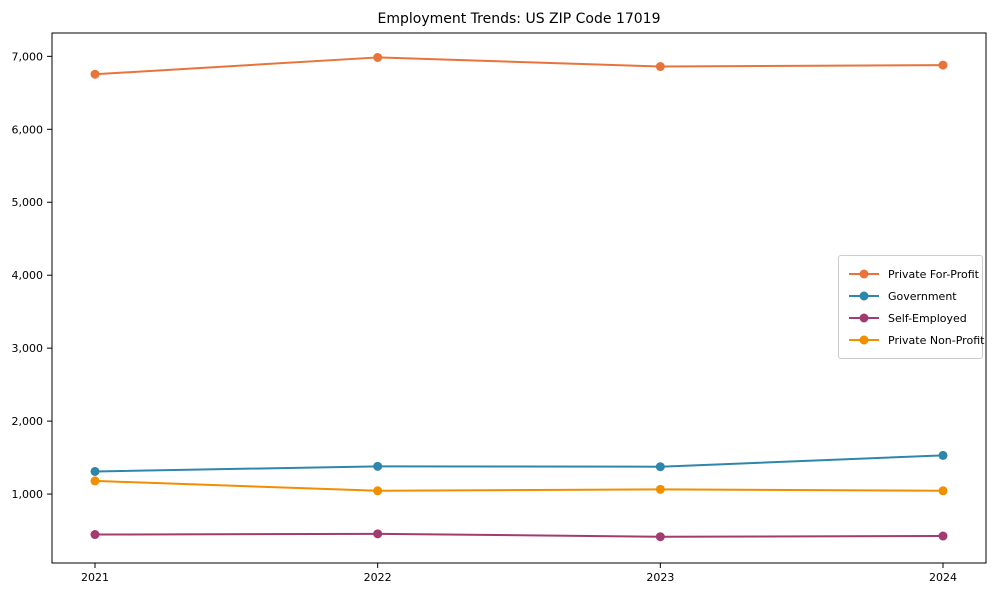 This screenshot has width=1000, height=600. I want to click on y-tick-label: 4,000, so click(28, 275).